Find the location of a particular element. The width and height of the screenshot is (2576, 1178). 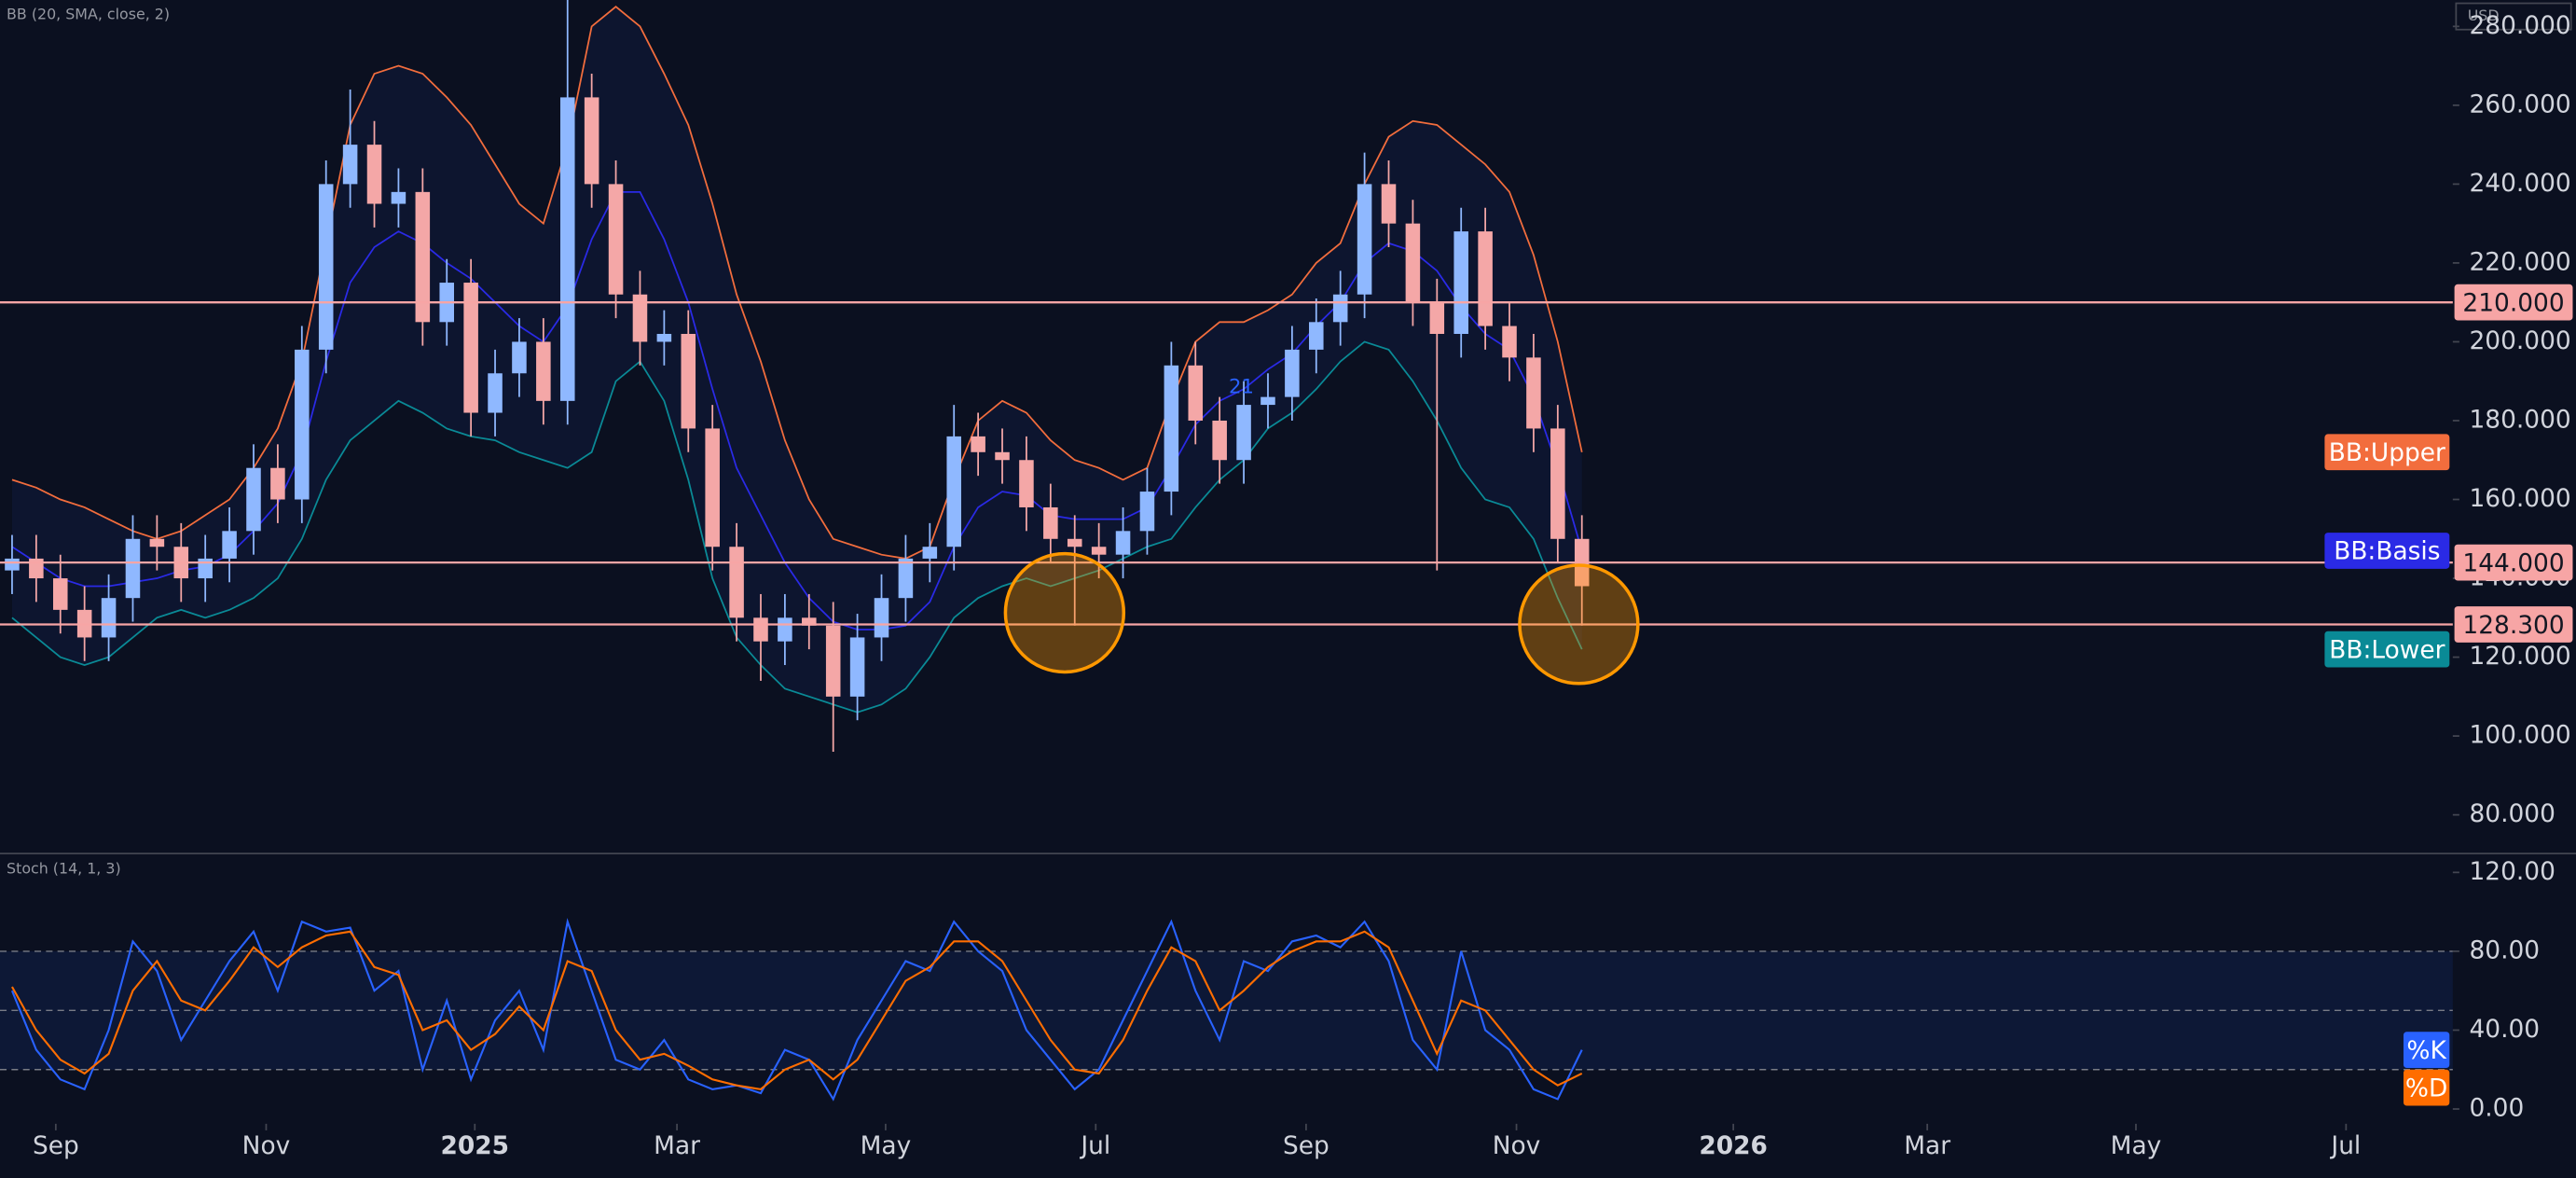

level-label: 210.000 is located at coordinates (2513, 302).